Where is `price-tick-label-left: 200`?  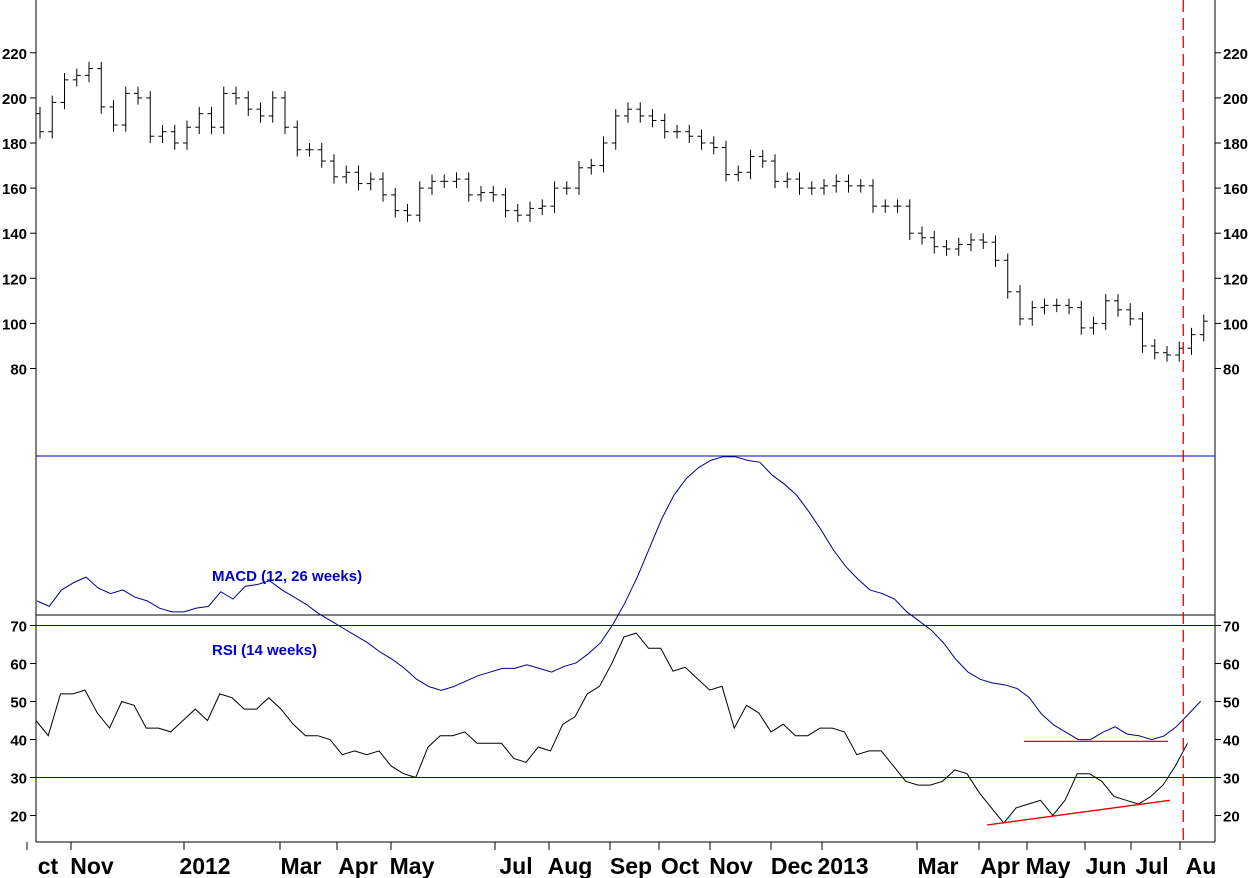
price-tick-label-left: 200 is located at coordinates (14, 99).